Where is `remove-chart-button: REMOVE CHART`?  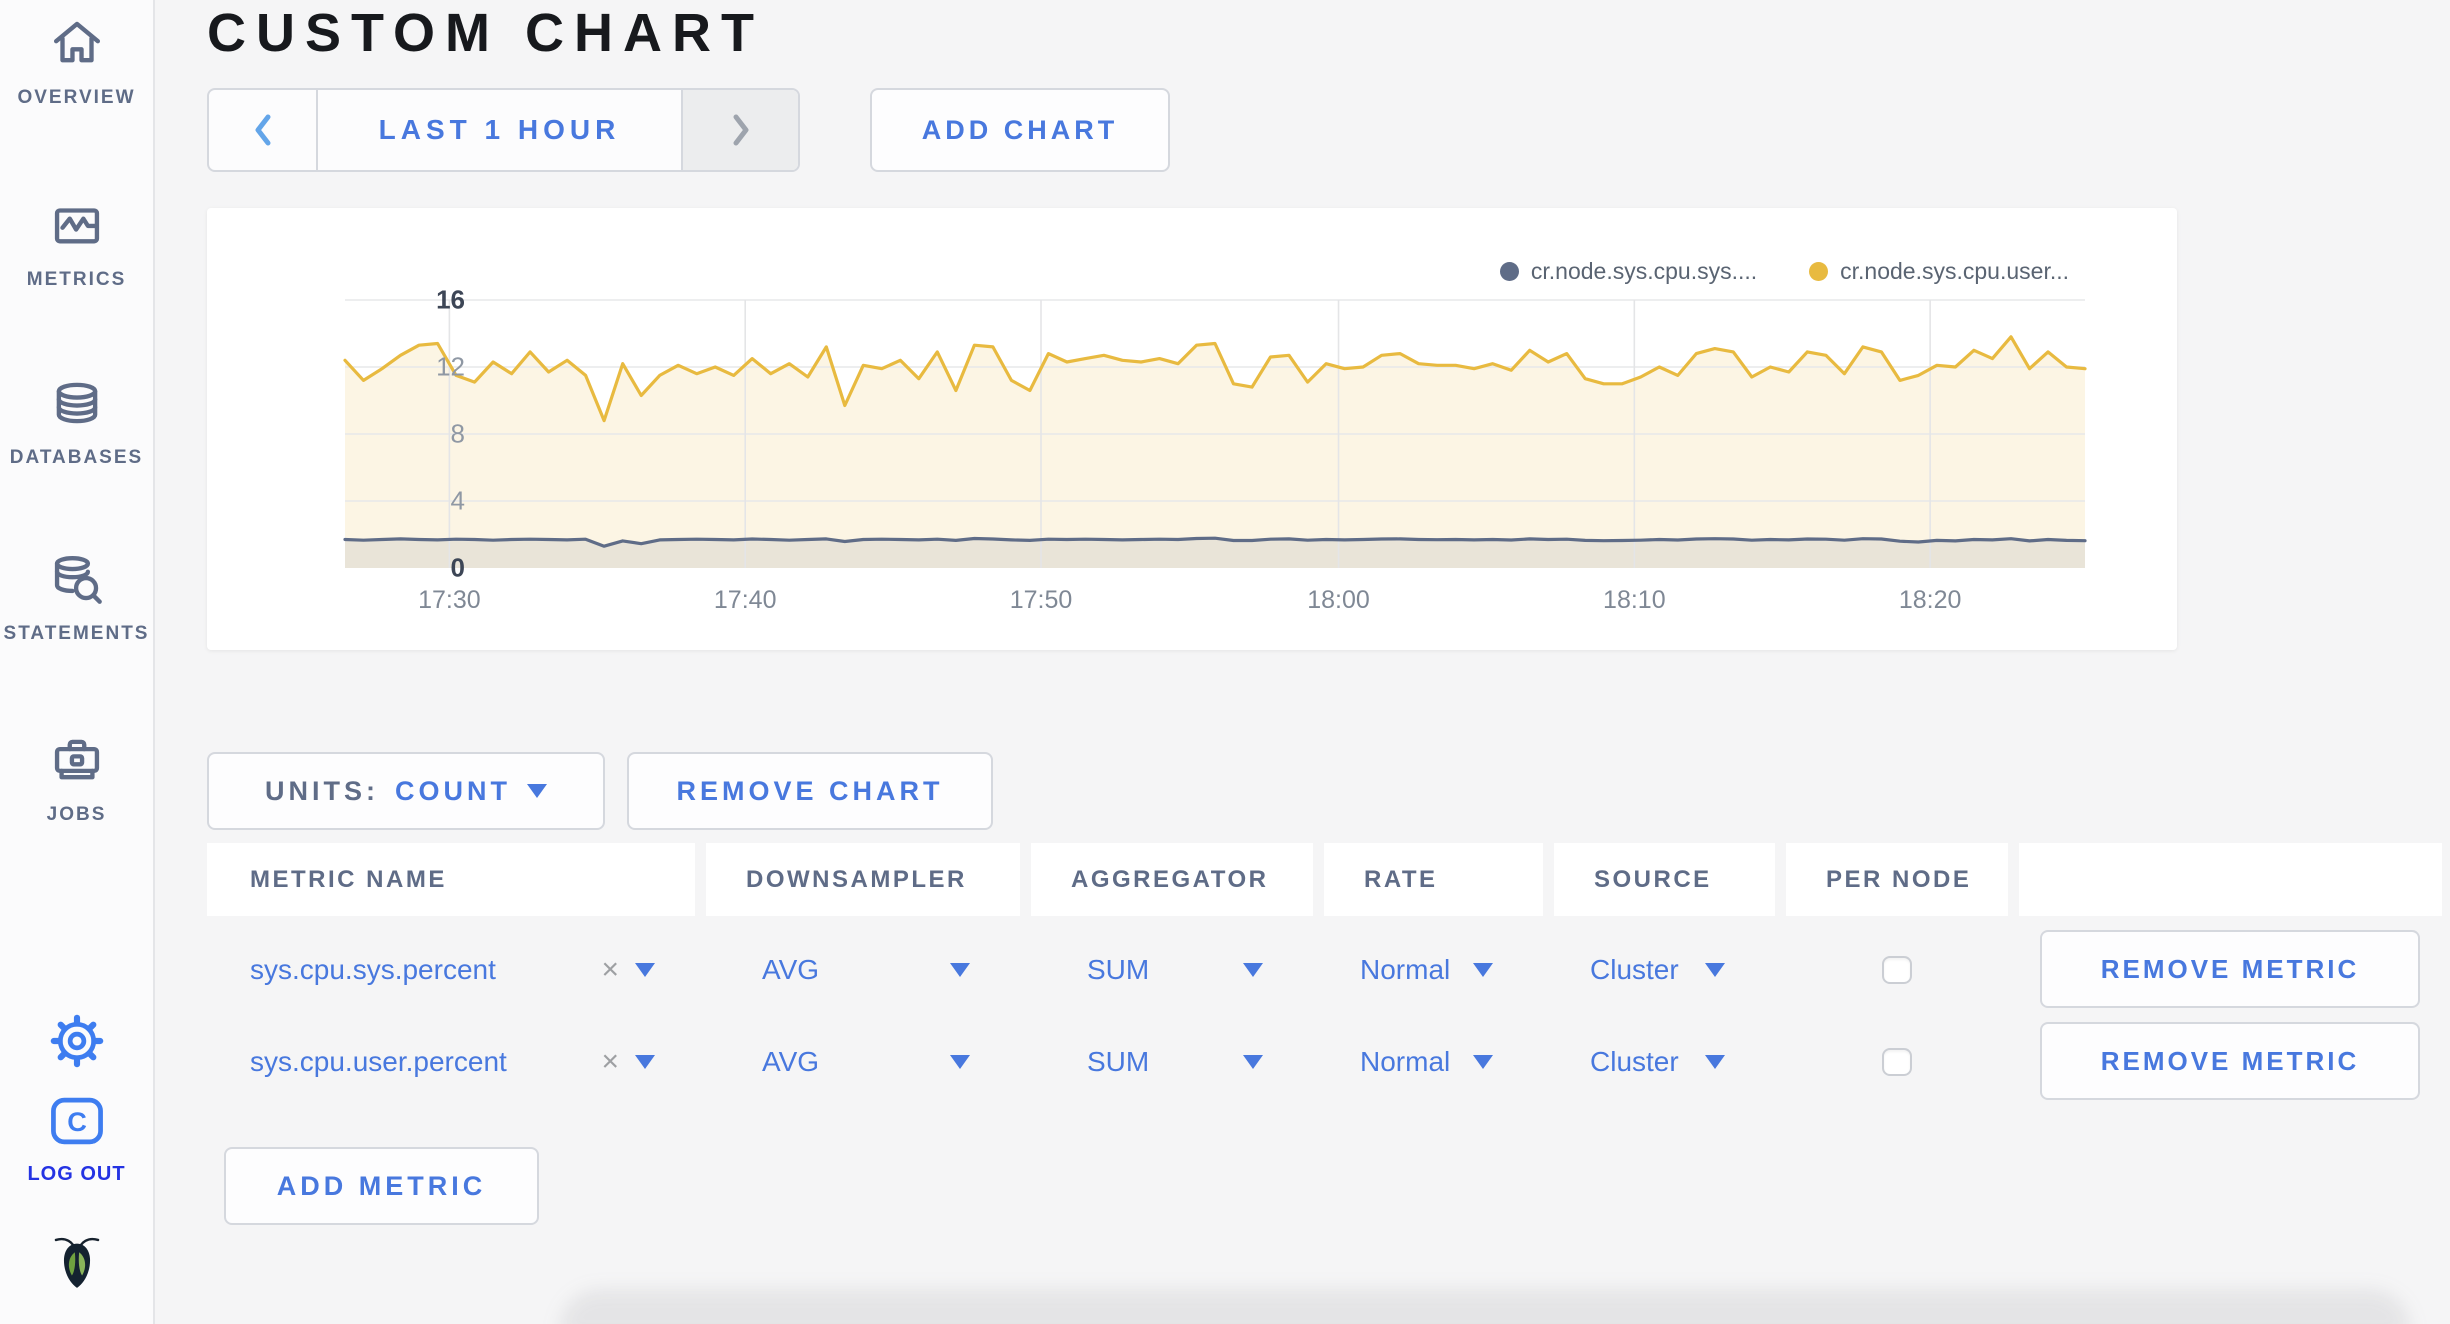
remove-chart-button: REMOVE CHART is located at coordinates (810, 791).